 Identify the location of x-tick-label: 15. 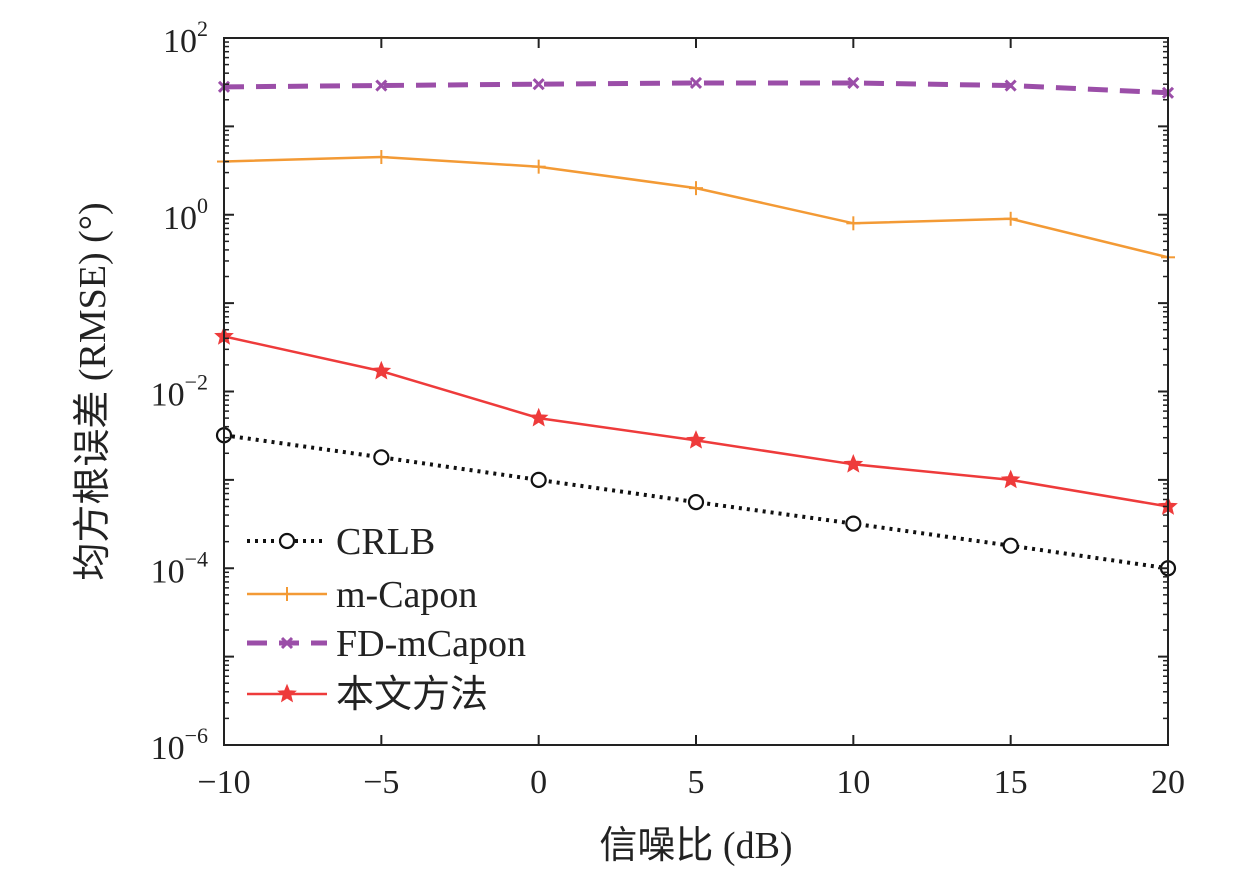
(1011, 782).